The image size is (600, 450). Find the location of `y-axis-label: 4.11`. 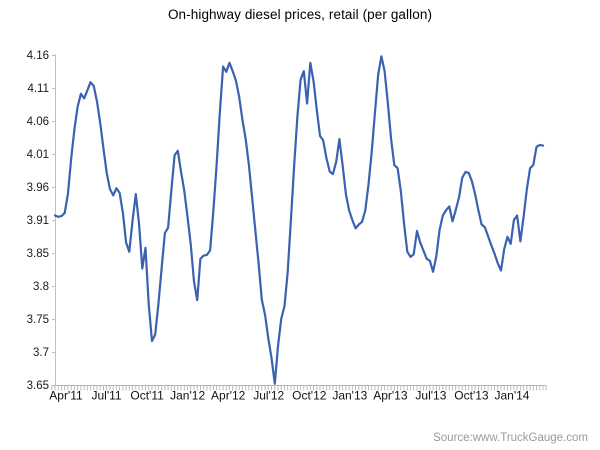

y-axis-label: 4.11 is located at coordinates (38, 89).